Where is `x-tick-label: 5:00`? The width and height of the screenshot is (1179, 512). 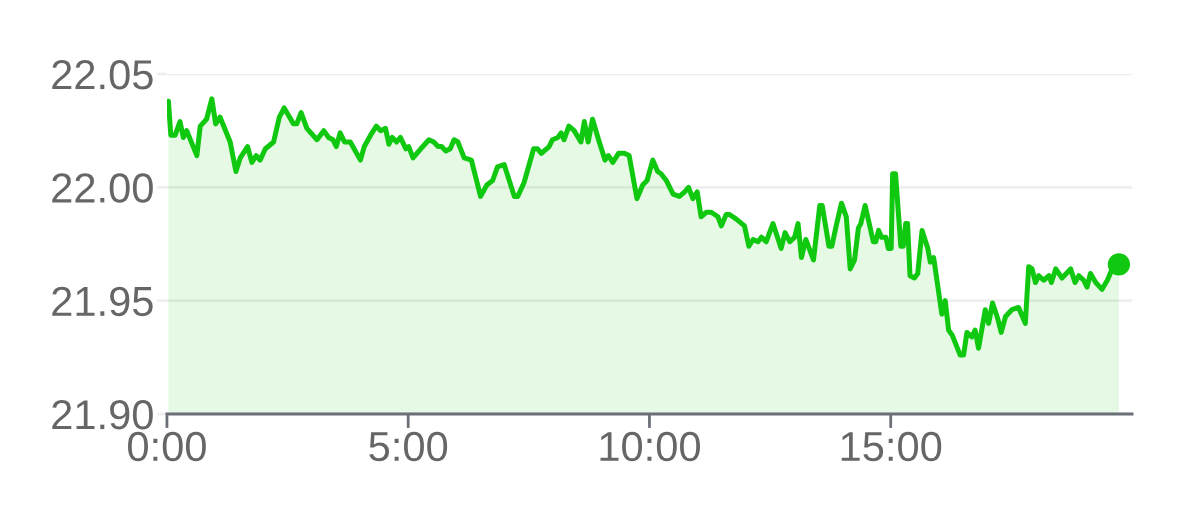
x-tick-label: 5:00 is located at coordinates (408, 446).